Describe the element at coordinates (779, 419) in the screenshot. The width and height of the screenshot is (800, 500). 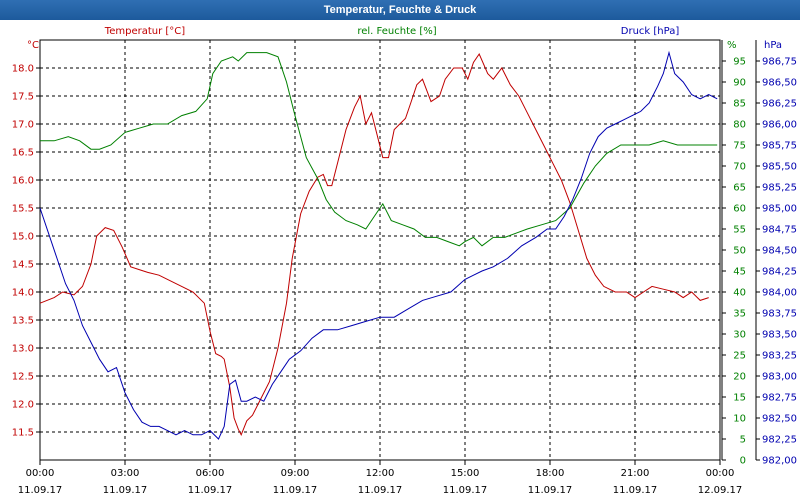
I see `pressure-tick-label: 982,50` at that location.